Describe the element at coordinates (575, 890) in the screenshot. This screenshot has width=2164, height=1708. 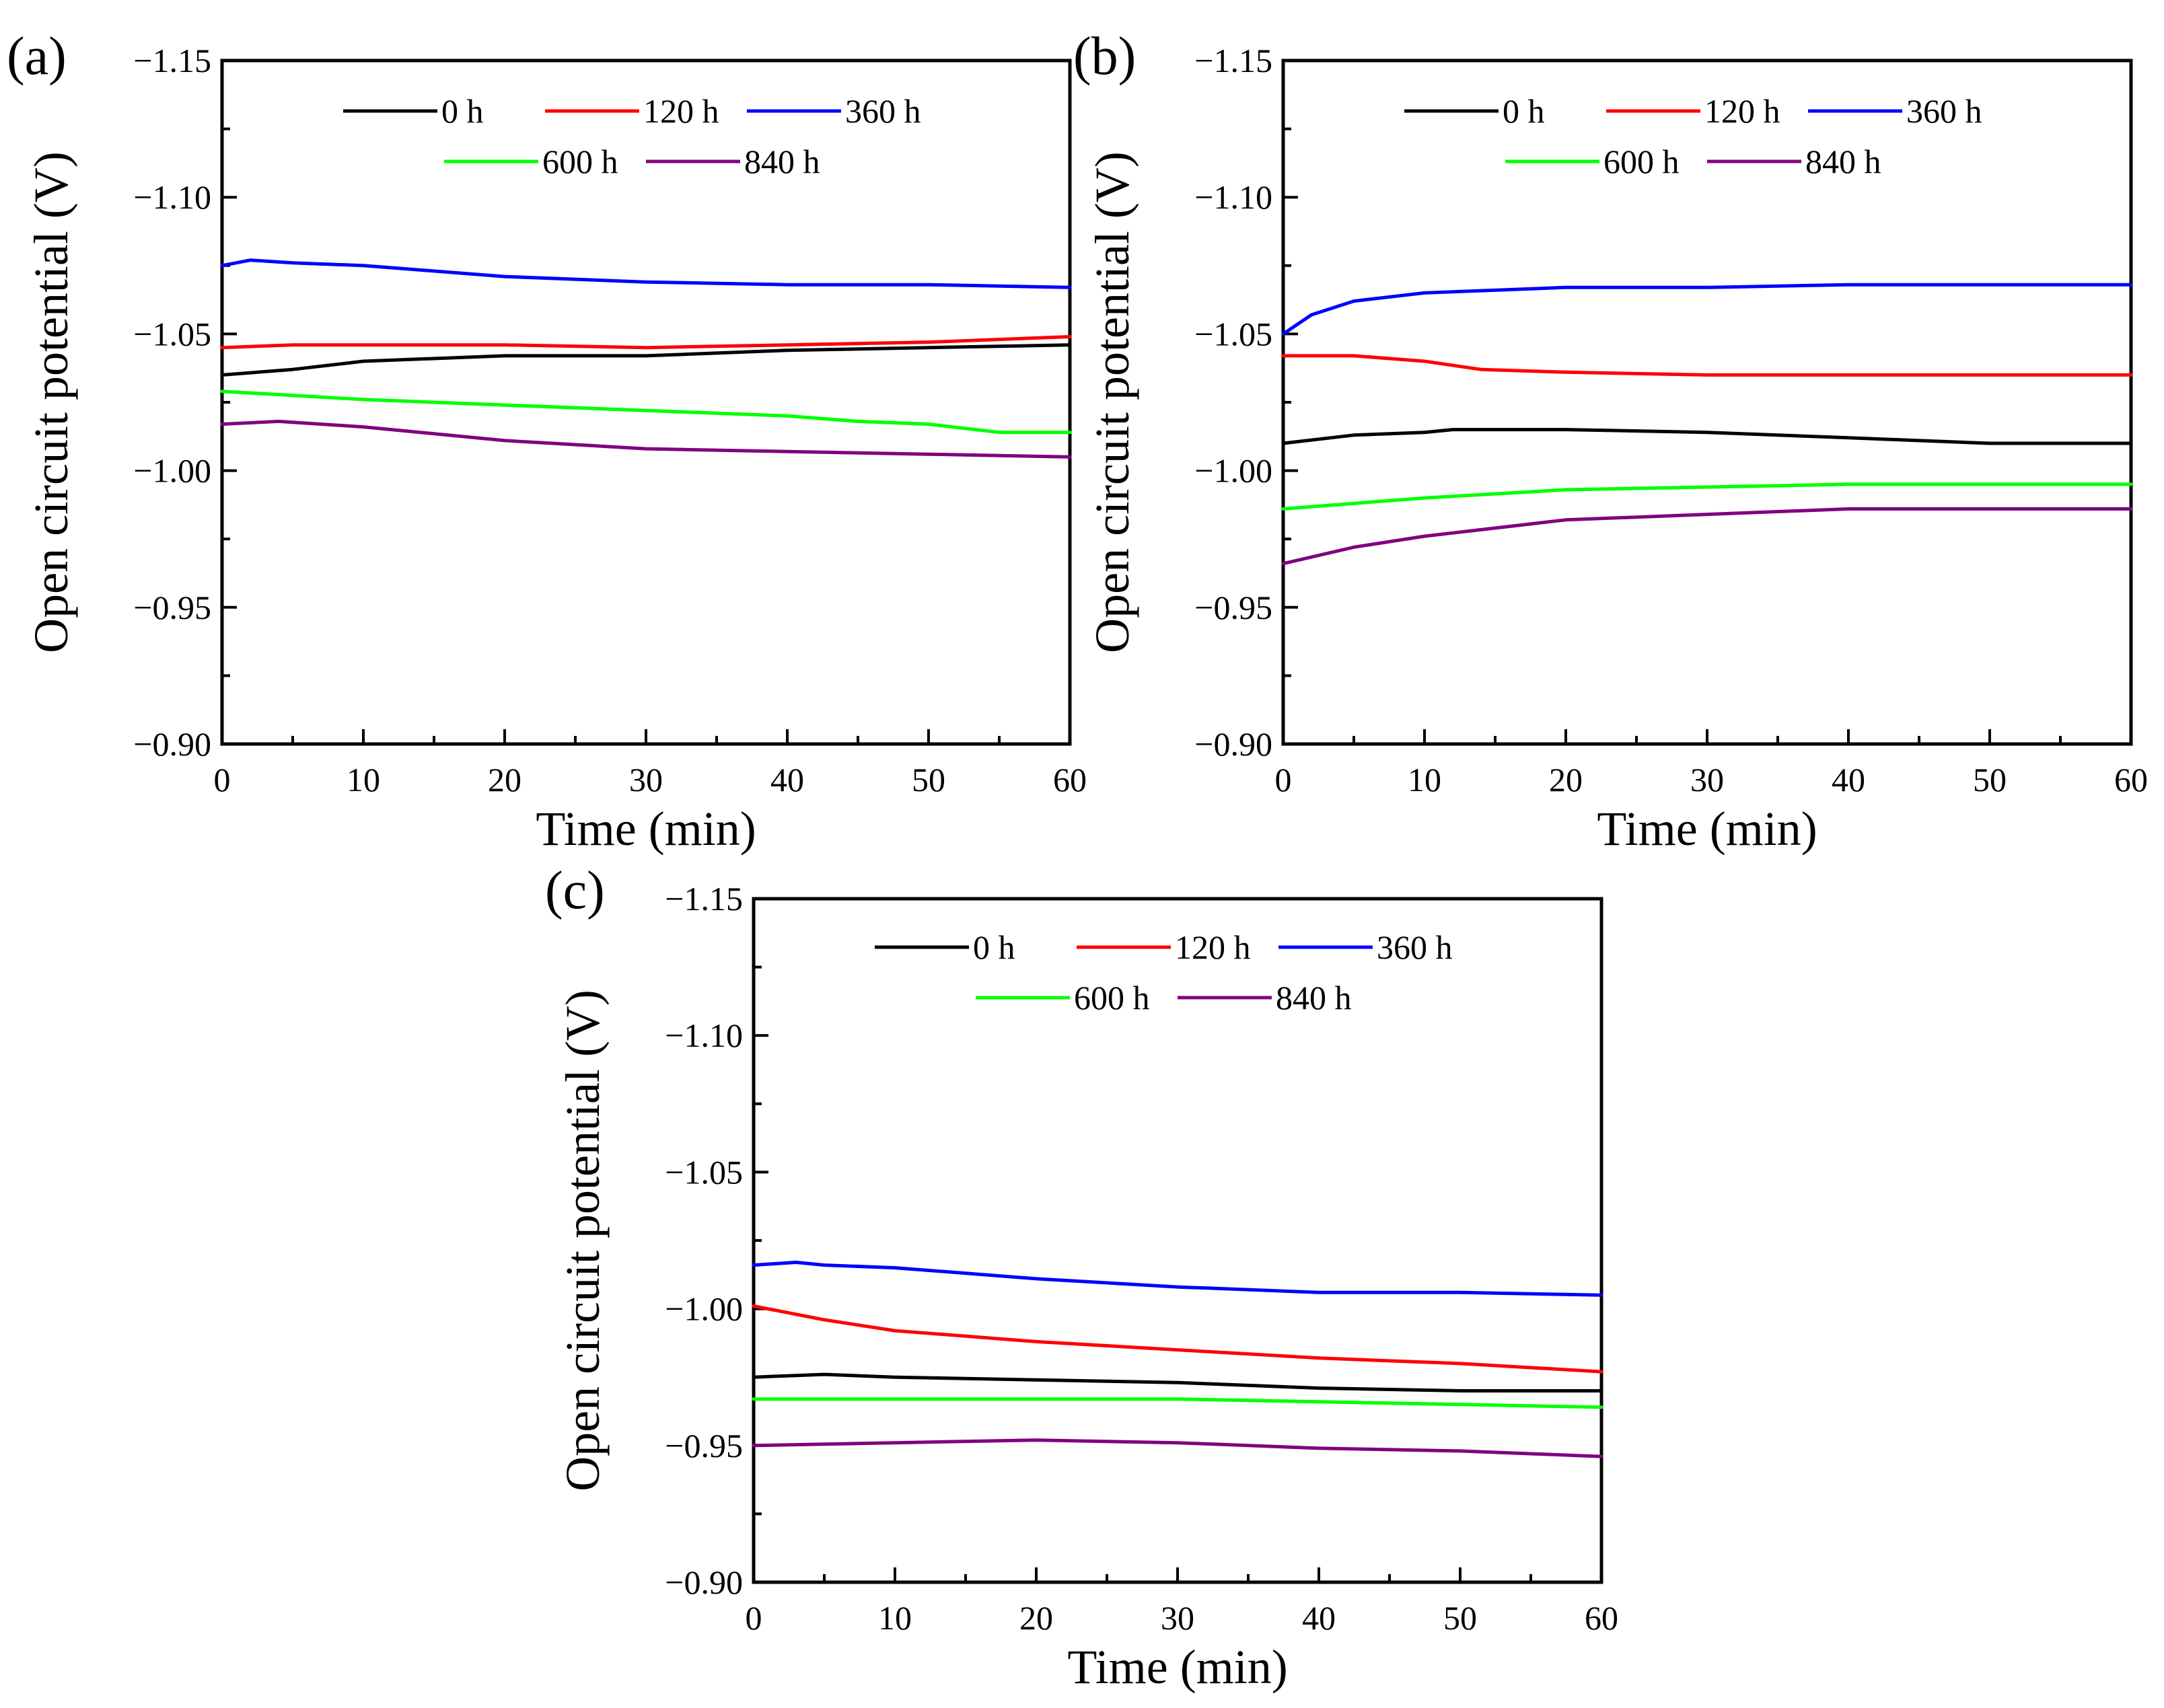
I see `panel-label: (c)` at that location.